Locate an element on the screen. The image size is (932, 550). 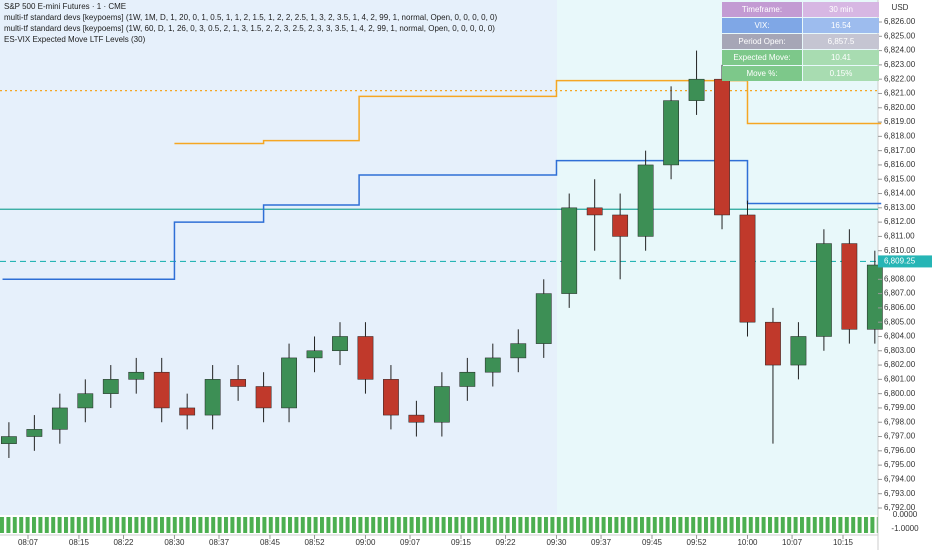
x-tick-label: 08:22 is located at coordinates (123, 542).